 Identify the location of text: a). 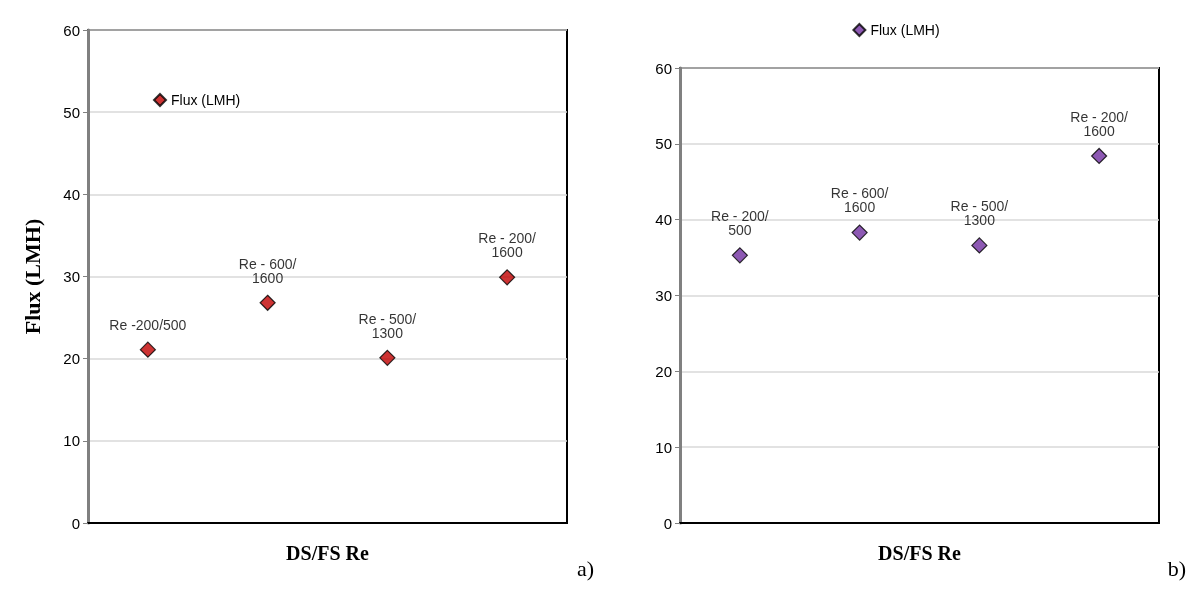
(585, 568).